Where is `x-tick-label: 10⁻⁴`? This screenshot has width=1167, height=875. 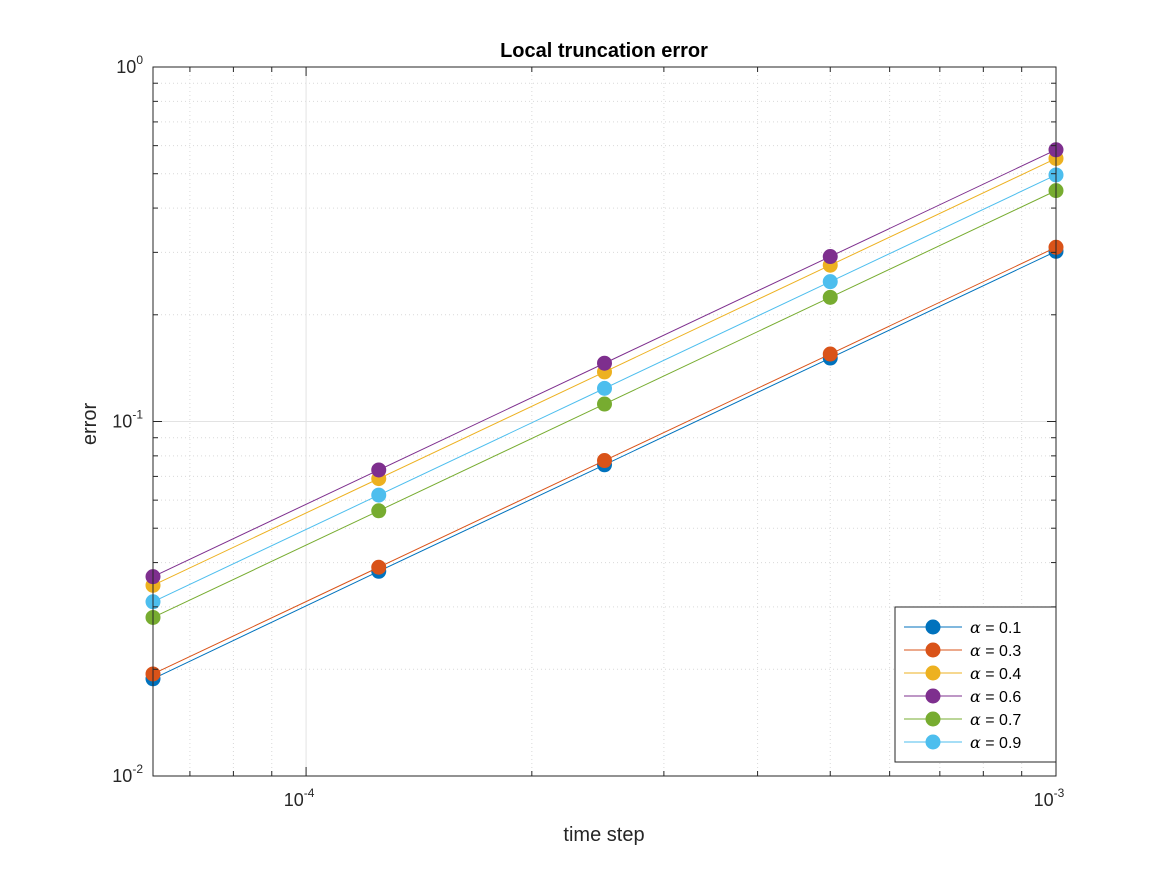
x-tick-label: 10⁻⁴ is located at coordinates (299, 798).